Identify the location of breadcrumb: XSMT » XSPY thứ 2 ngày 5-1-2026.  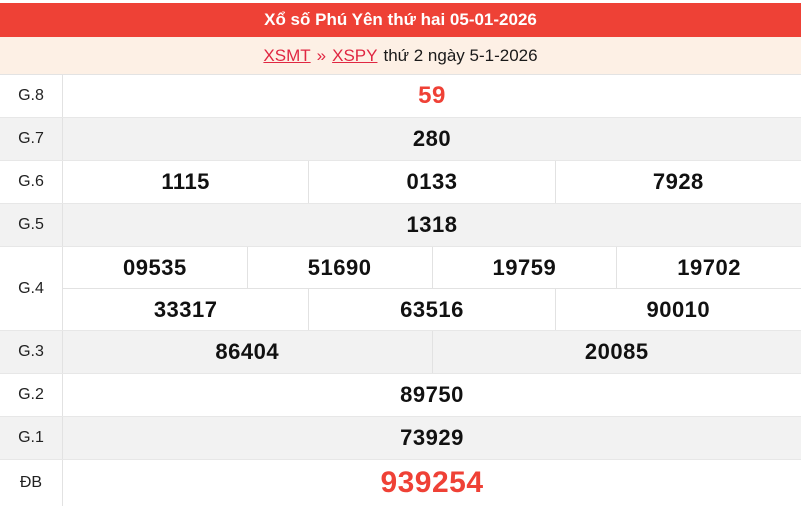
(400, 56).